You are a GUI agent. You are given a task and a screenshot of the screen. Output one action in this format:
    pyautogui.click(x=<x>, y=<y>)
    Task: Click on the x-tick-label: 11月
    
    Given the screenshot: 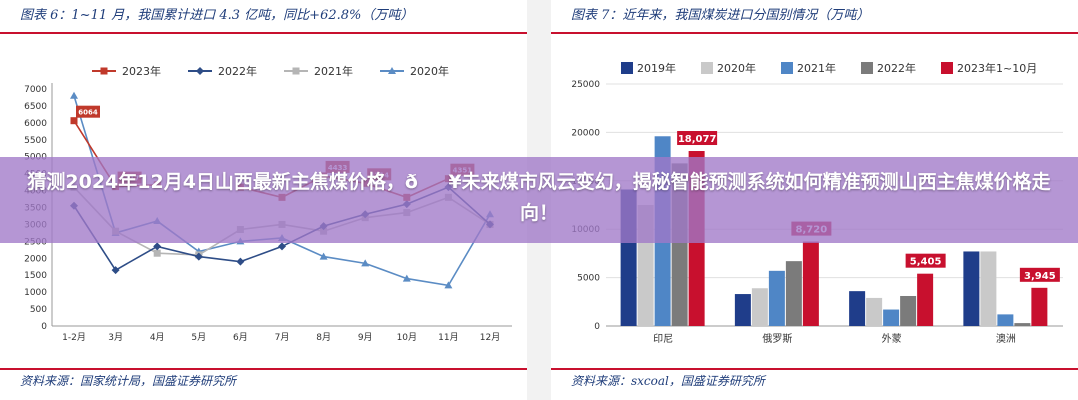 What is the action you would take?
    pyautogui.click(x=448, y=337)
    